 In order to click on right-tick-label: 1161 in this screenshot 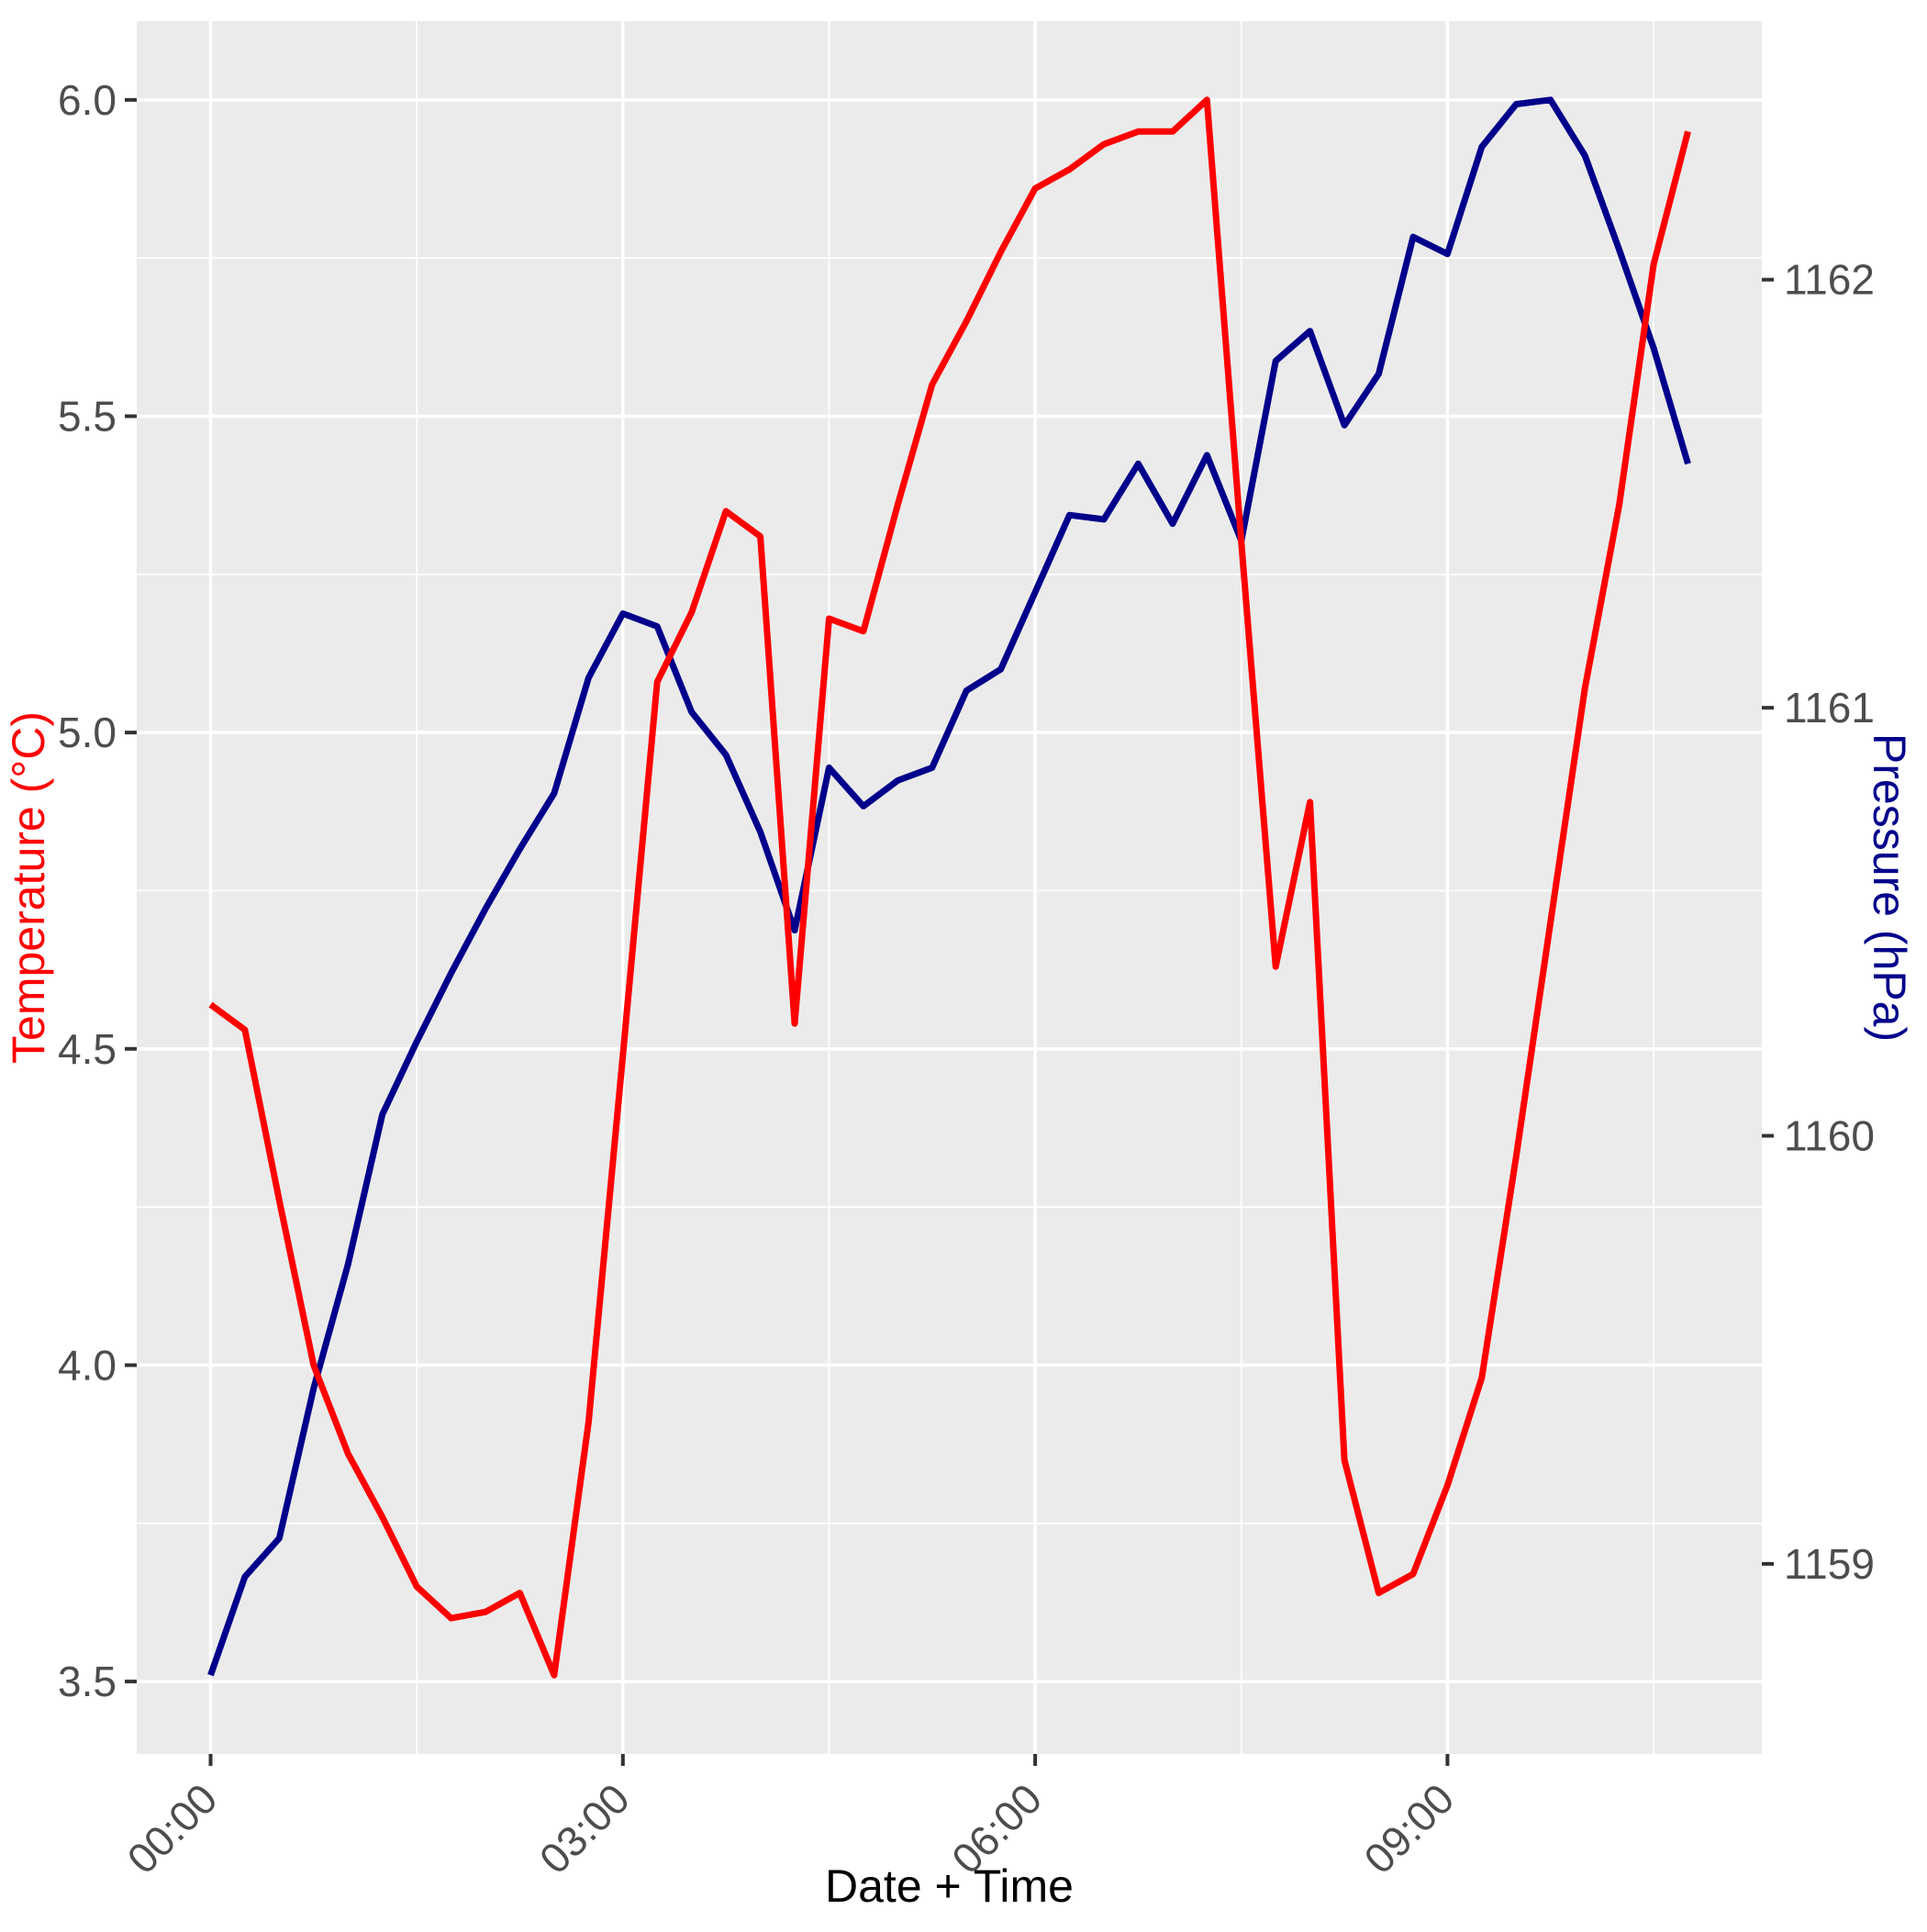, I will do `click(1829, 707)`.